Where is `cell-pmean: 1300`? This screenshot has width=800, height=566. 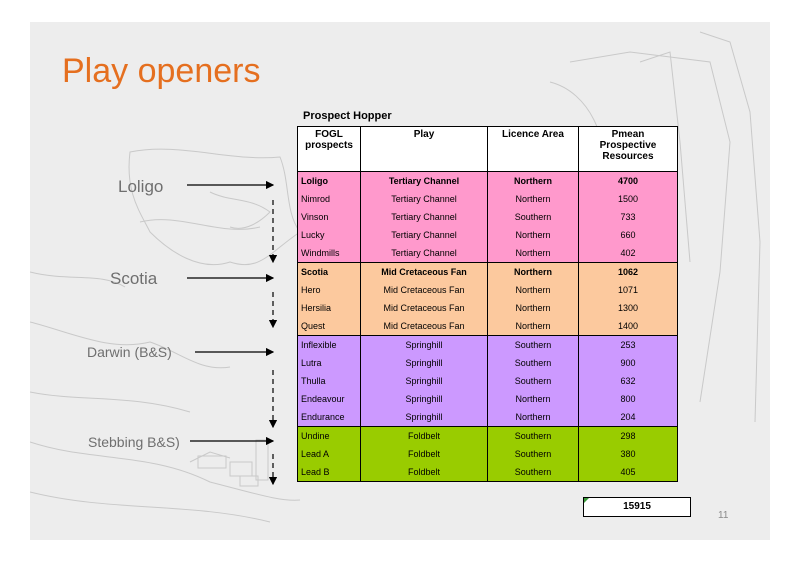 cell-pmean: 1300 is located at coordinates (628, 308).